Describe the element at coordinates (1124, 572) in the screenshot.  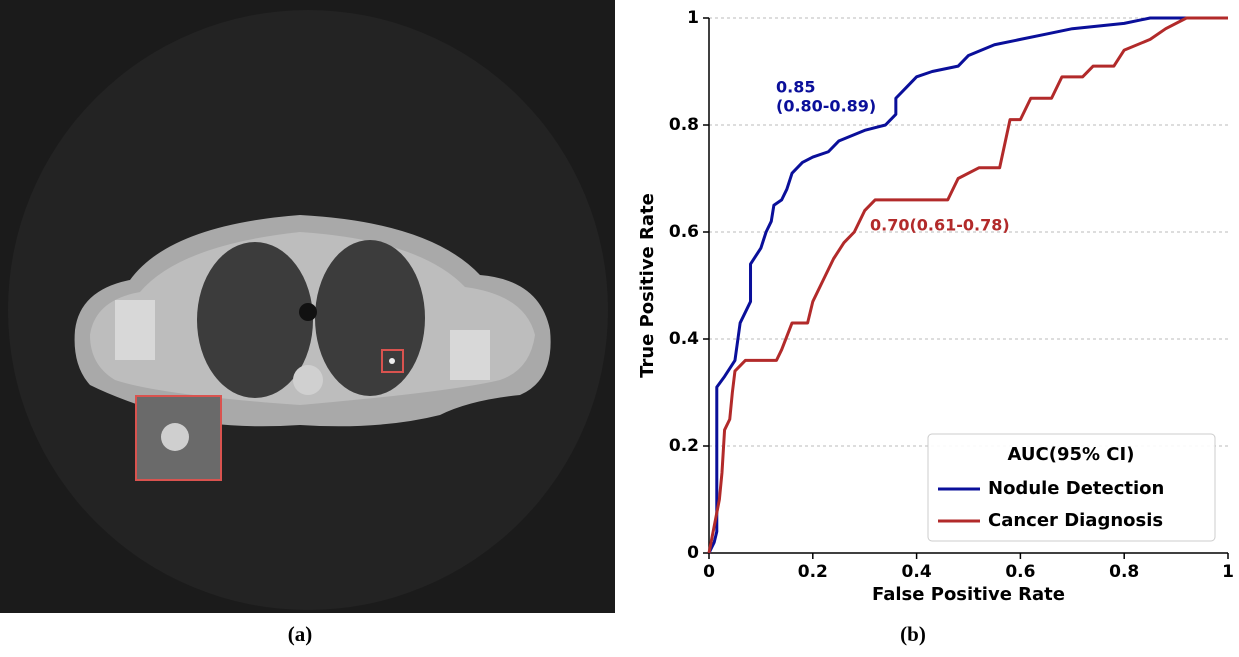
I see `x-tick-label: 0.8` at that location.